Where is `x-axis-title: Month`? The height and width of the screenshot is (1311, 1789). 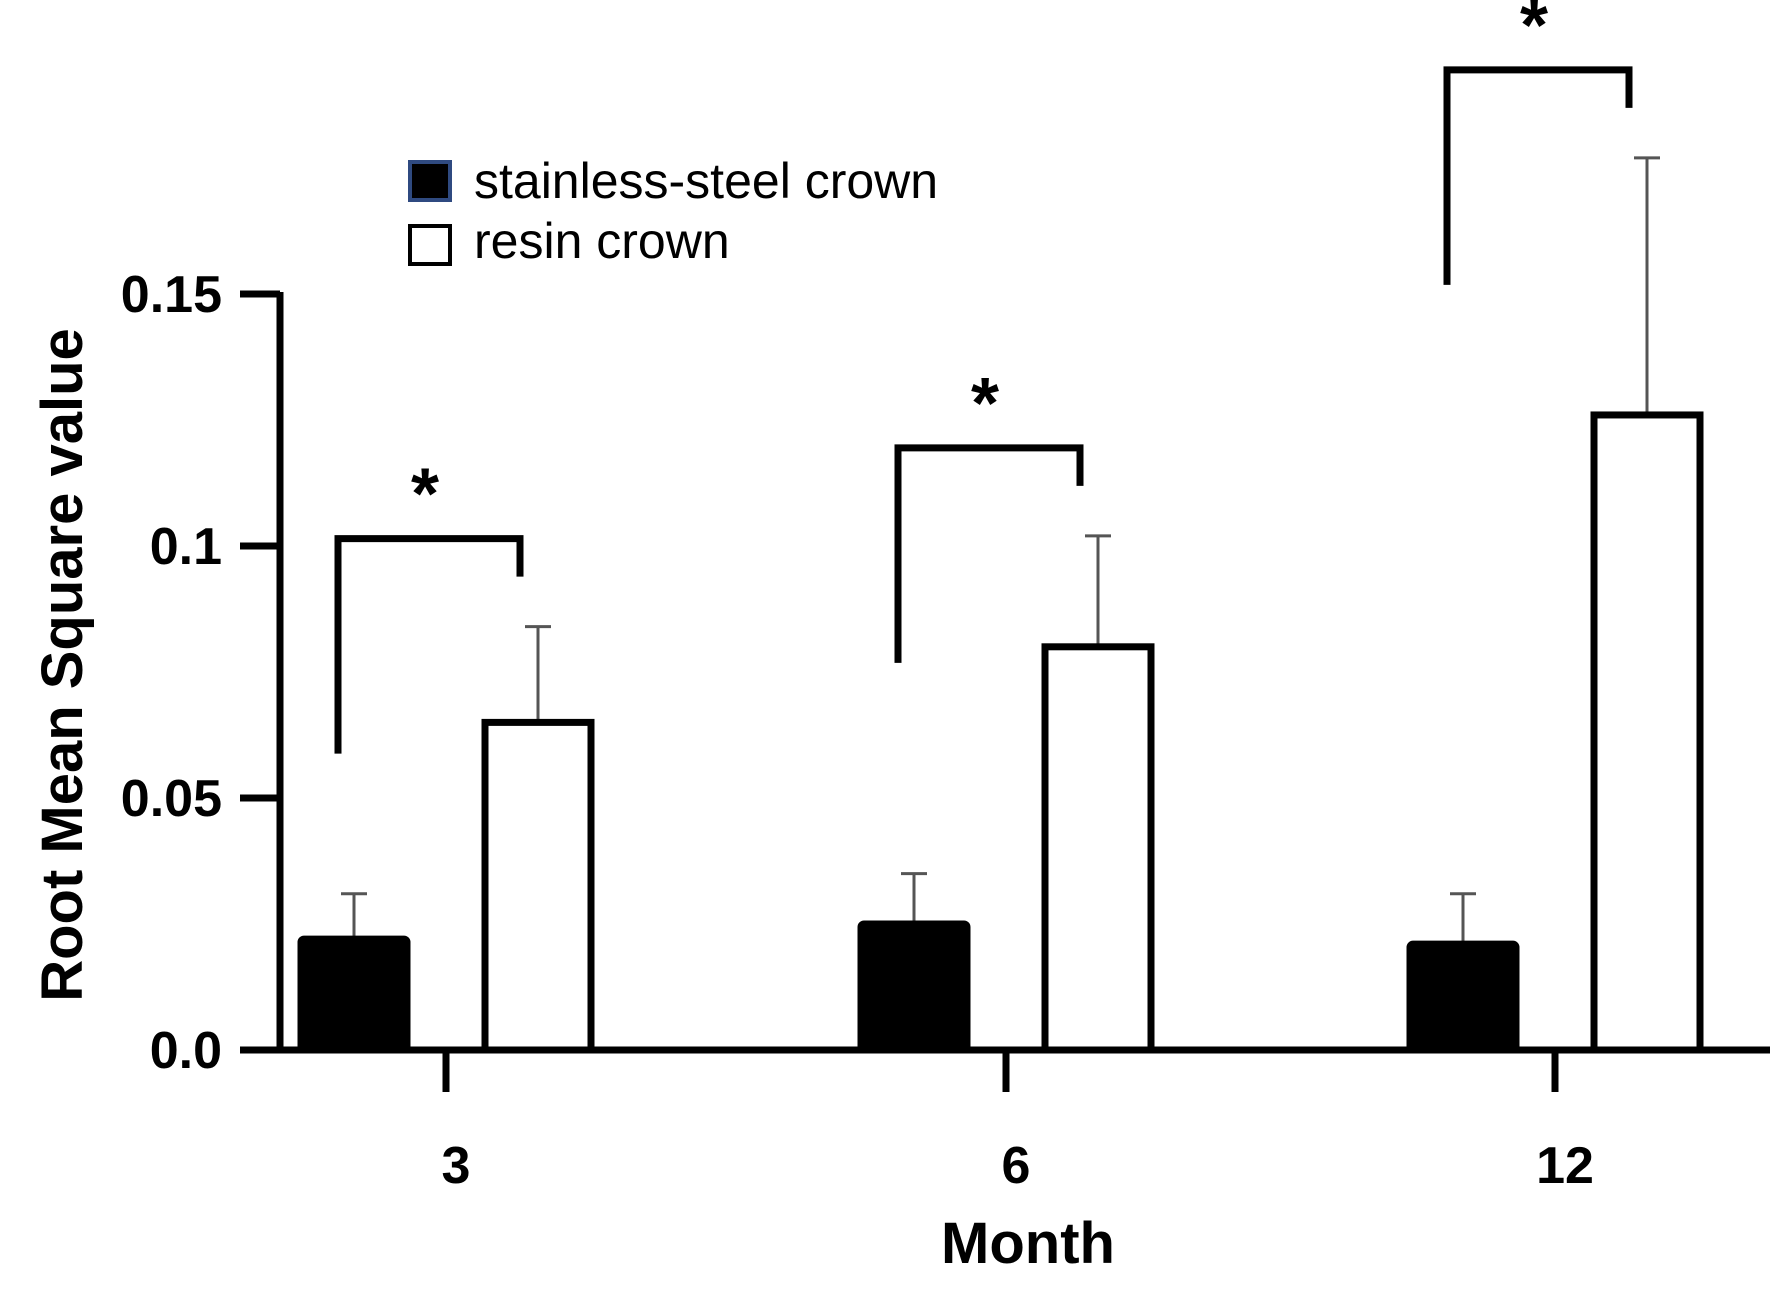 x-axis-title: Month is located at coordinates (1028, 1243).